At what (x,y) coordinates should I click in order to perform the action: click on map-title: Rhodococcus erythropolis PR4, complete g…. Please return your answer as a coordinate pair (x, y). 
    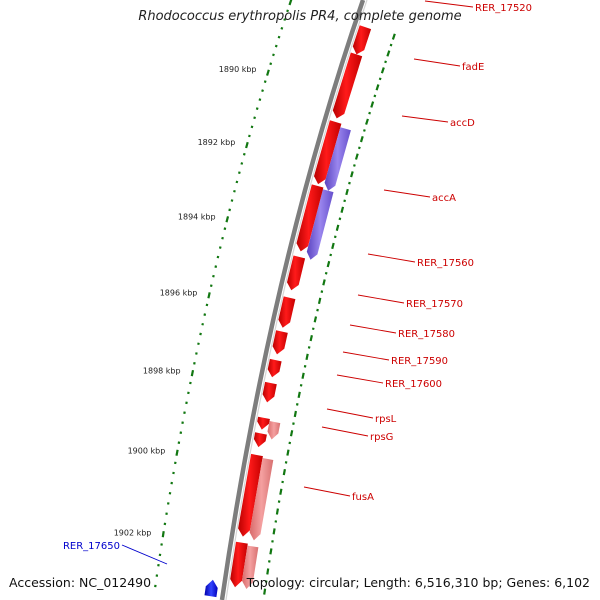
    Looking at the image, I should click on (300, 16).